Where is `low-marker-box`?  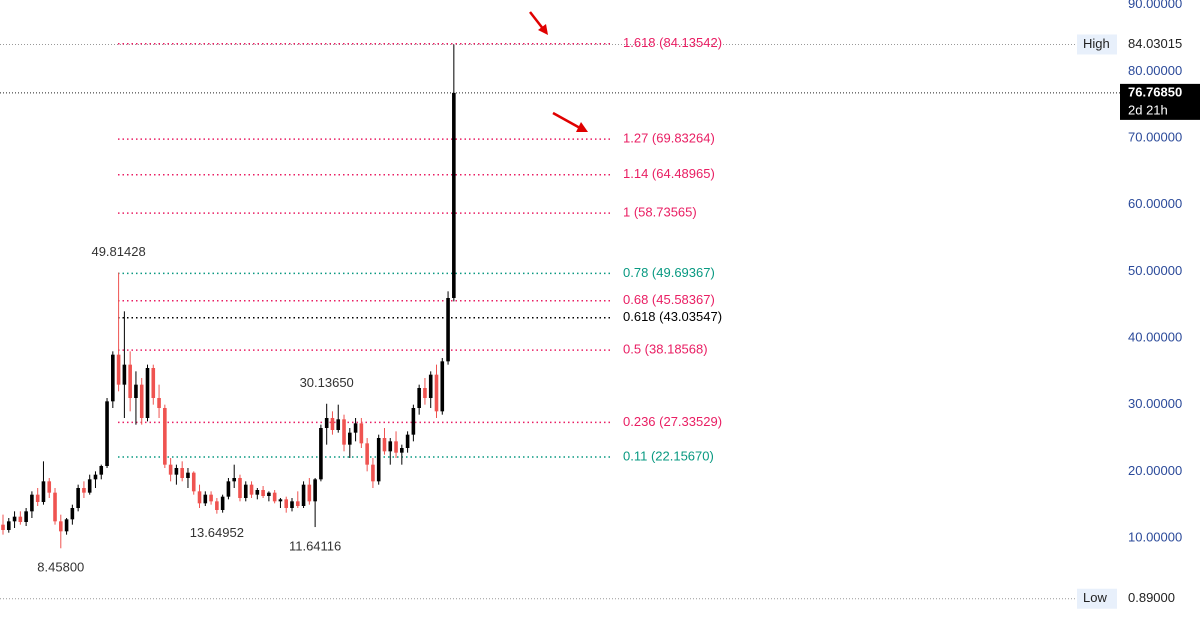 low-marker-box is located at coordinates (1097, 598).